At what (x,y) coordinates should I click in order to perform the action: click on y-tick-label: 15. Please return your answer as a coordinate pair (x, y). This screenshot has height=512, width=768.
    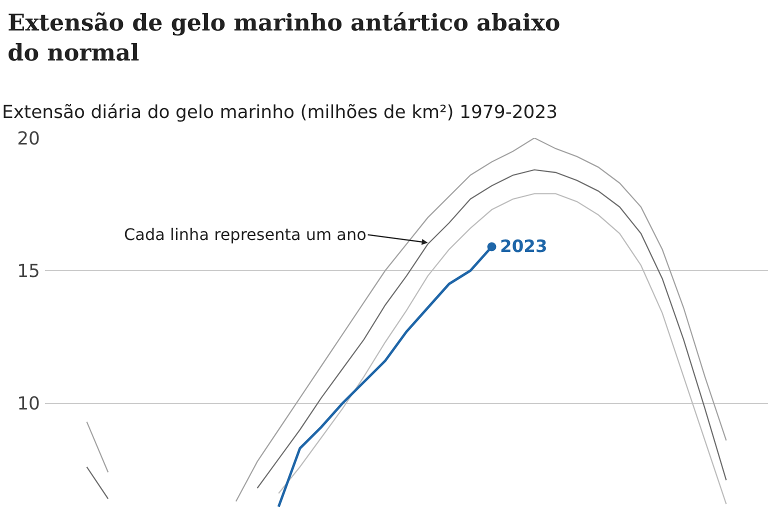
    Looking at the image, I should click on (28, 271).